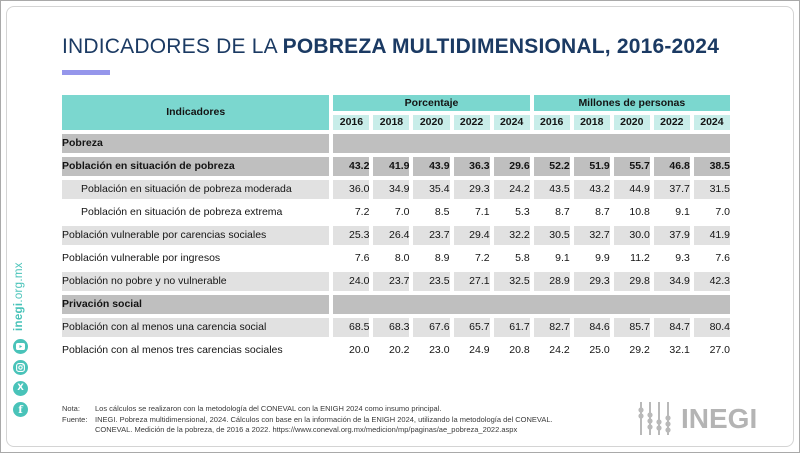 The height and width of the screenshot is (453, 800). What do you see at coordinates (351, 212) in the screenshot?
I see `value-cell: 7.2` at bounding box center [351, 212].